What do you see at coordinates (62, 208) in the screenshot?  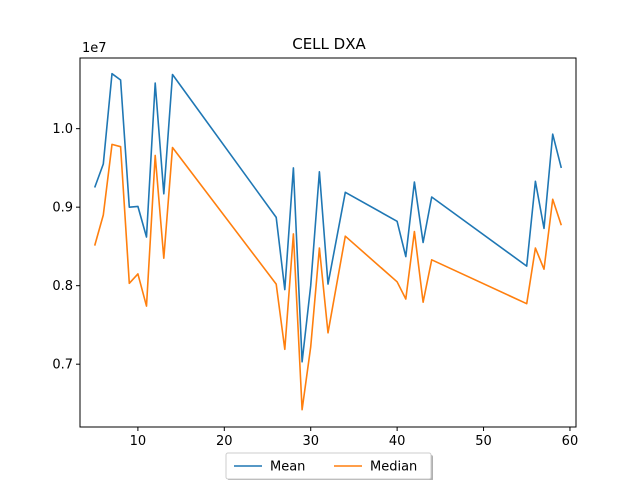 I see `y-tick-label: 0.9` at bounding box center [62, 208].